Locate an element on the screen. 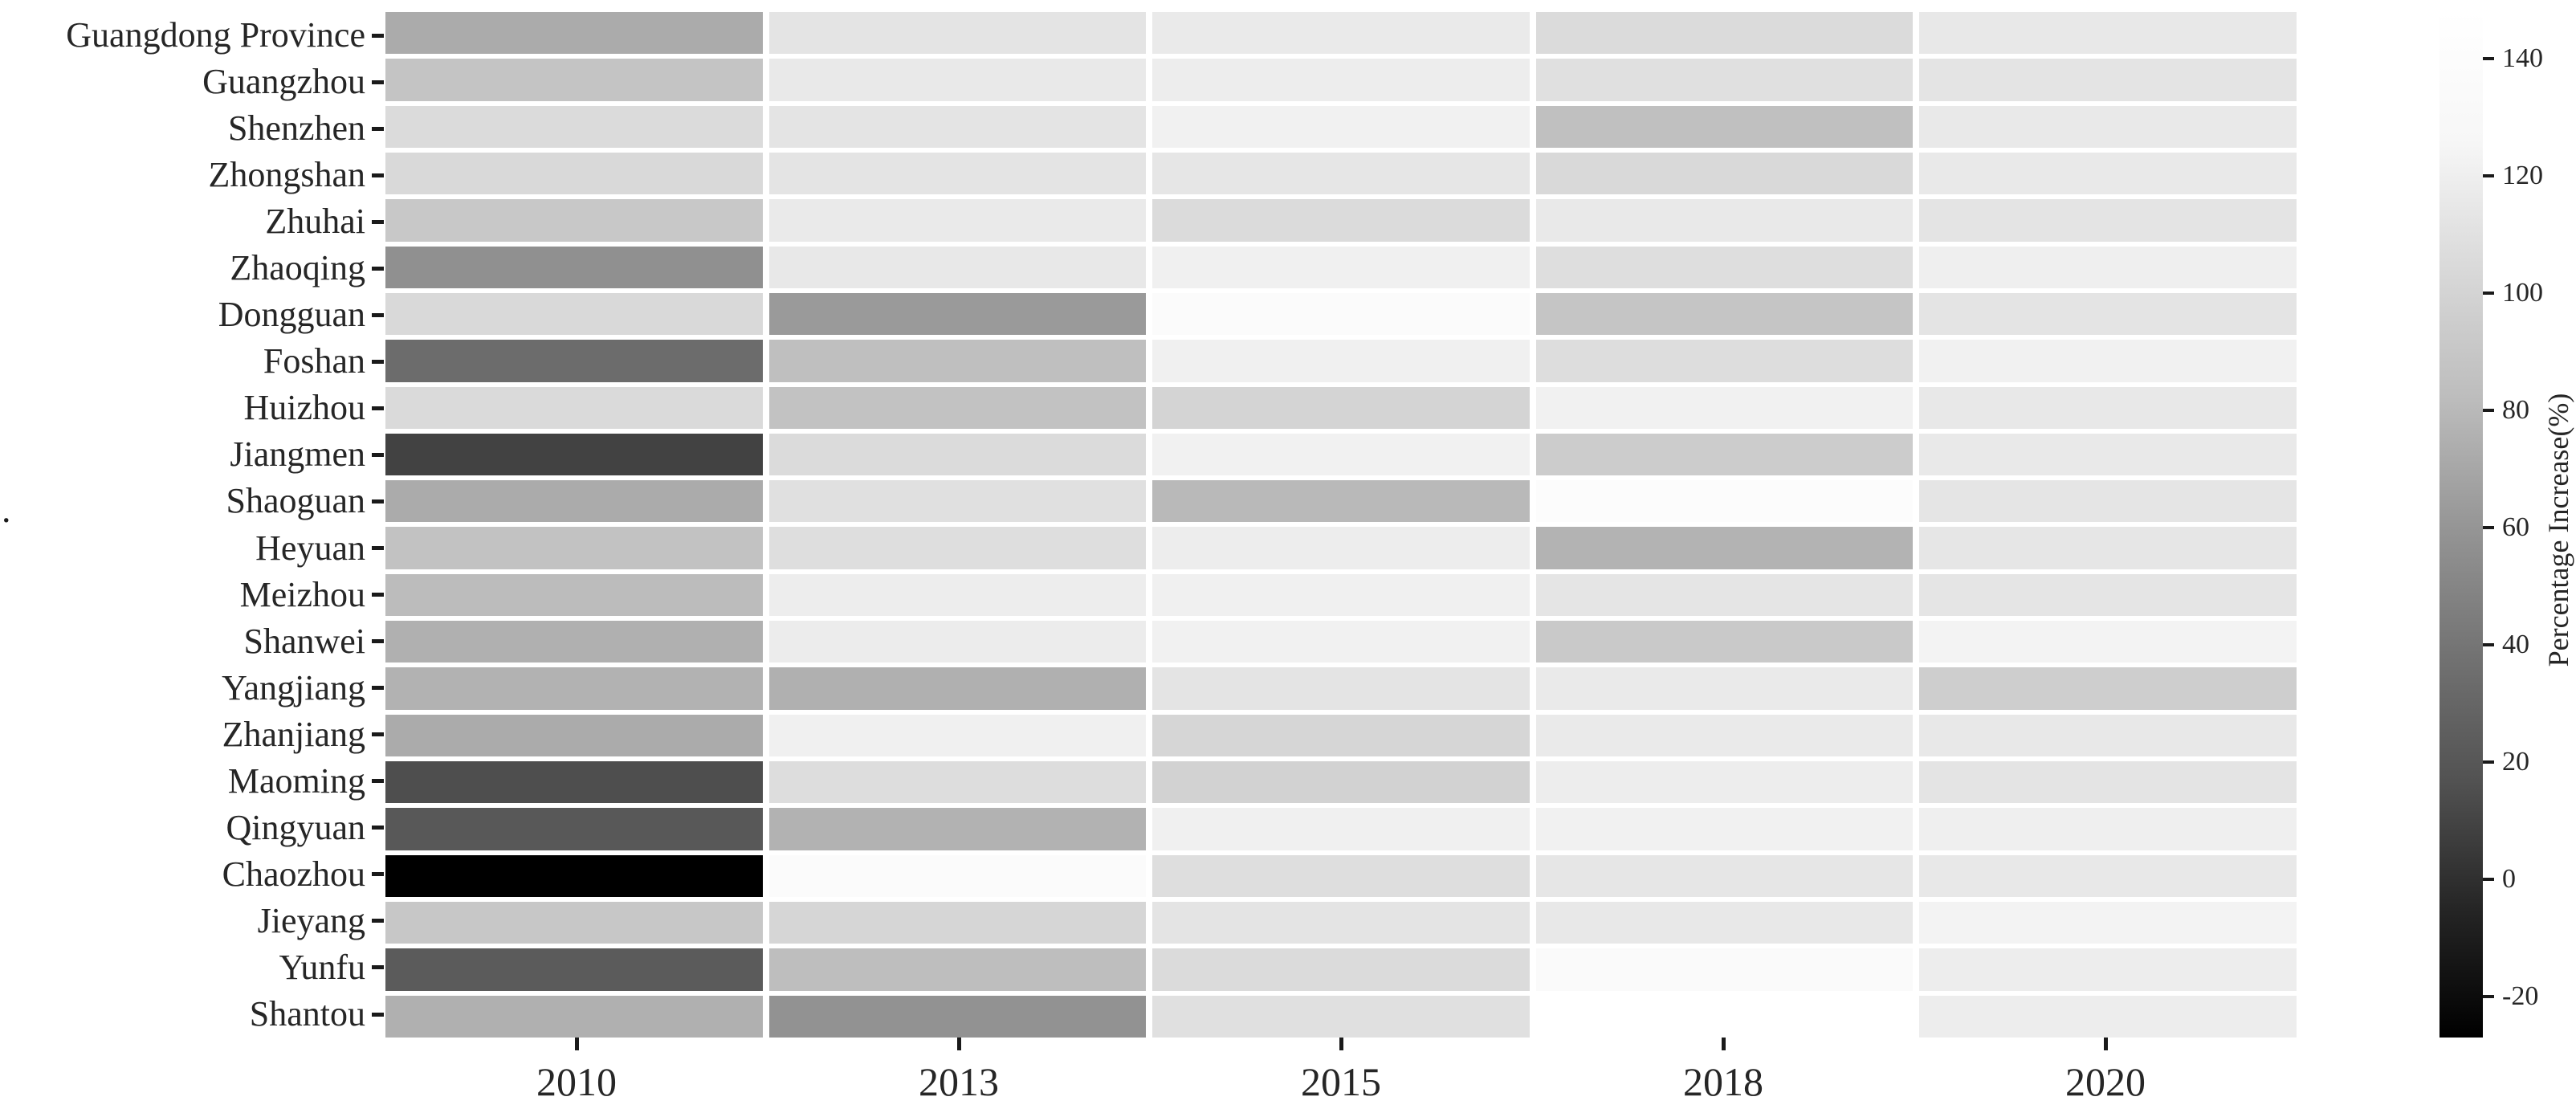 The height and width of the screenshot is (1113, 2576). colorbar-tick-label: 0 is located at coordinates (2509, 878).